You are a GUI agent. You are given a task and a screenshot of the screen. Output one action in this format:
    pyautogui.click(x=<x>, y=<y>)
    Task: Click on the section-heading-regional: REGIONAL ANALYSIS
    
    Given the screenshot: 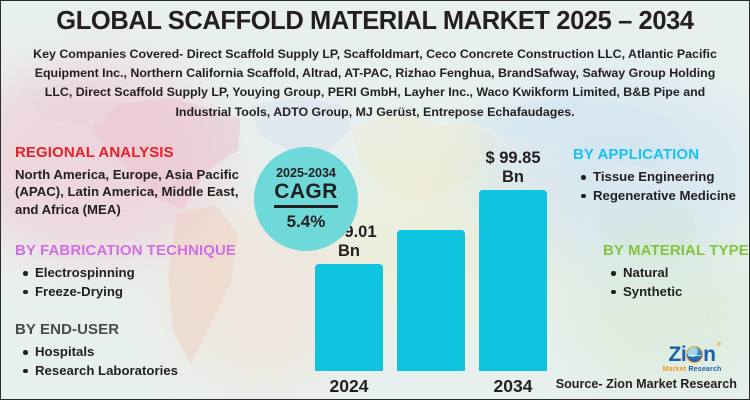 What is the action you would take?
    pyautogui.click(x=94, y=152)
    